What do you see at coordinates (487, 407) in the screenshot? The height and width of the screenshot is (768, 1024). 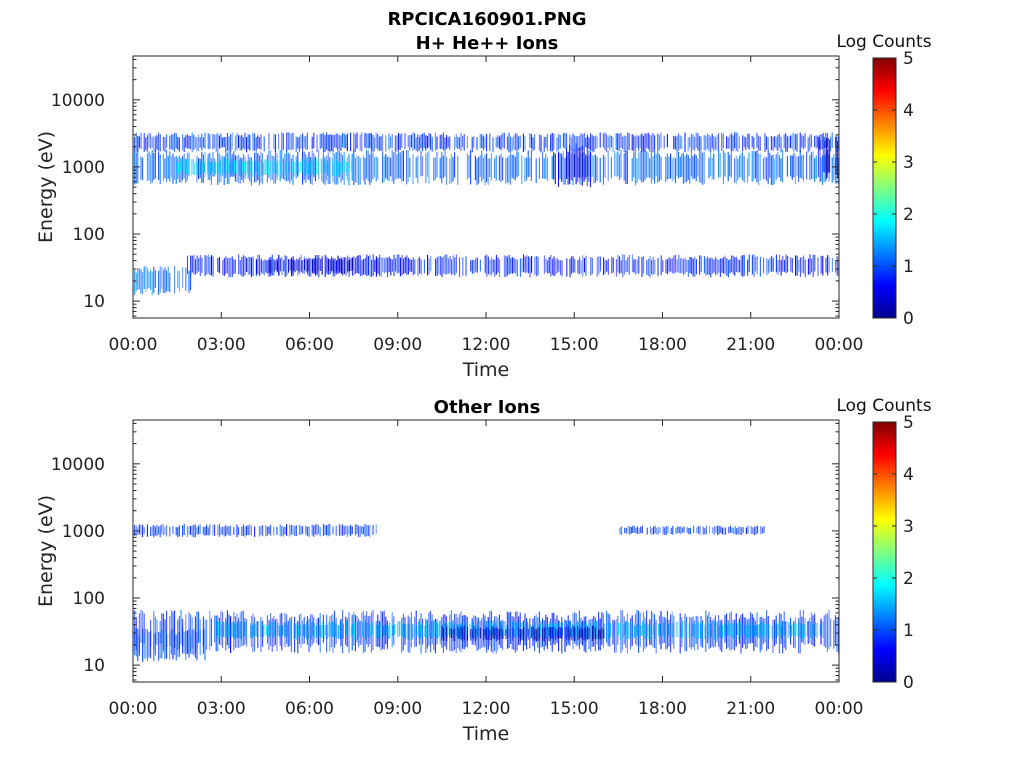 I see `panel-title: Other Ions` at bounding box center [487, 407].